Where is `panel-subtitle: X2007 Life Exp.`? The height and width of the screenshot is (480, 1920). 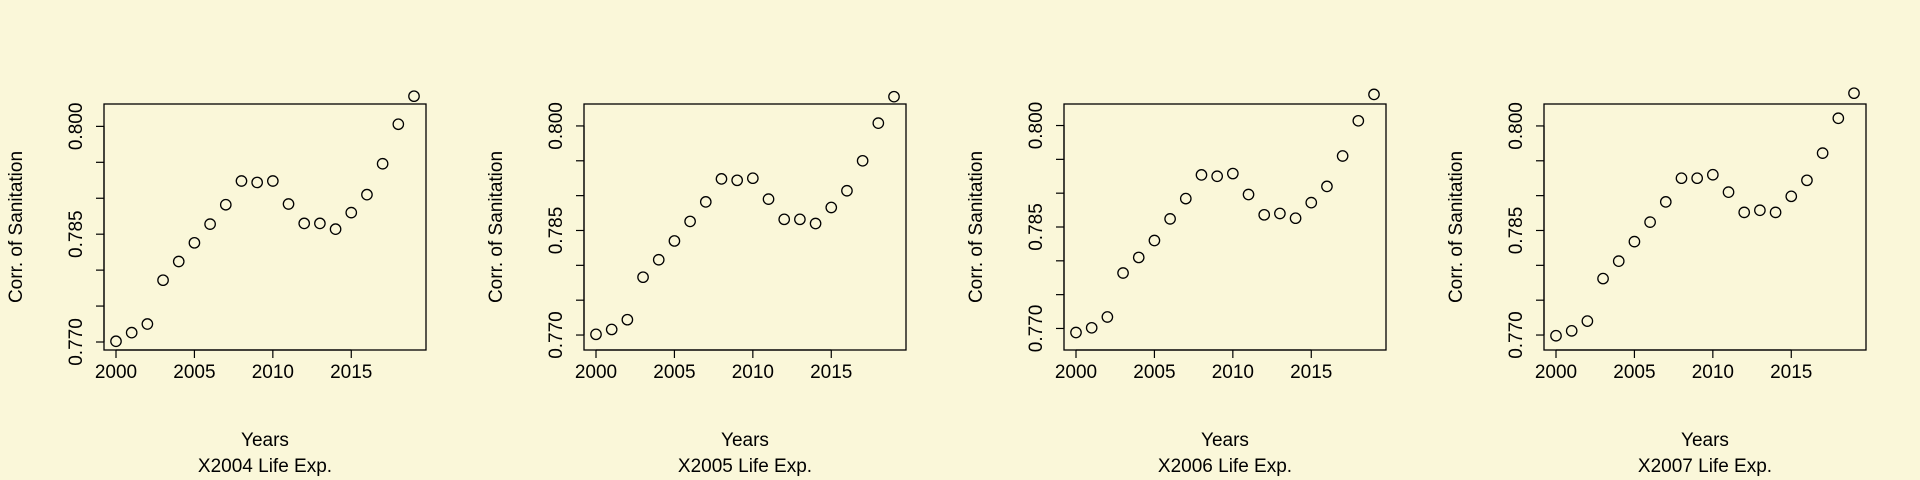
panel-subtitle: X2007 Life Exp. is located at coordinates (1705, 466).